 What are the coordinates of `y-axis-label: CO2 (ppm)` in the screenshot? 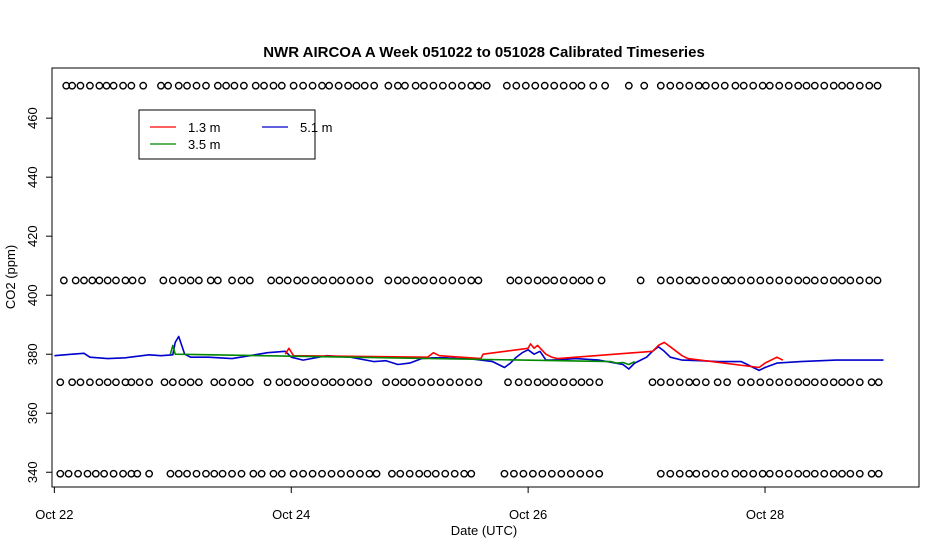 It's located at (10, 277).